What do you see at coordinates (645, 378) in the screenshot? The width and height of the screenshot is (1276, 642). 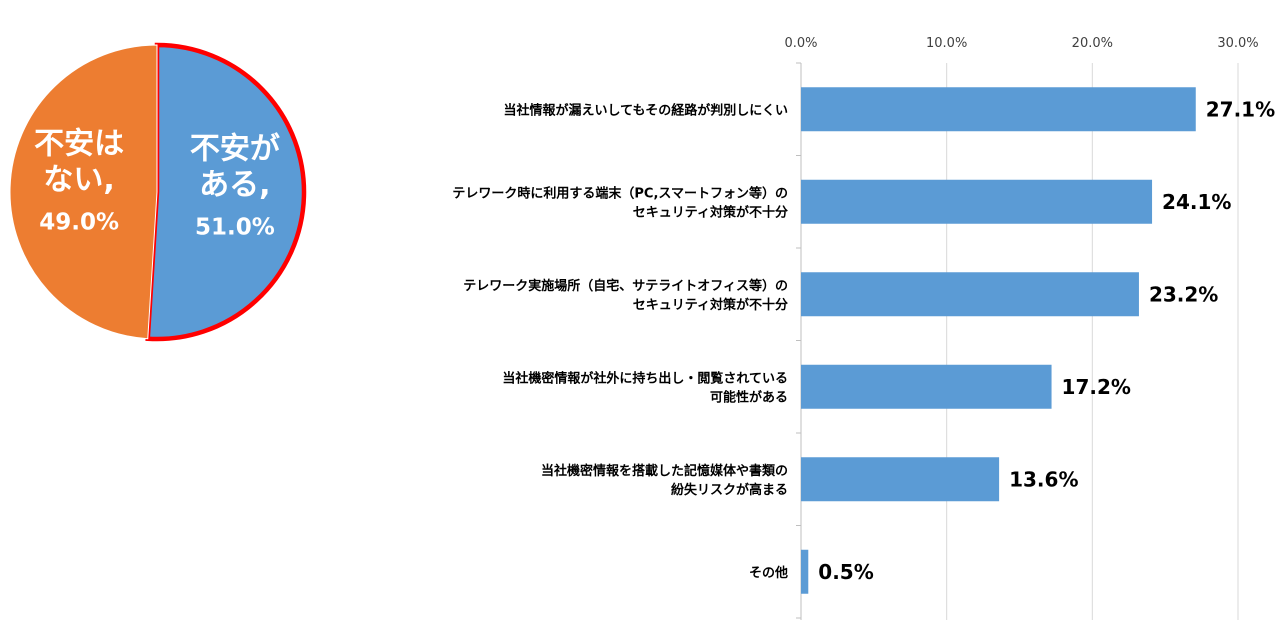 I see `category-label-3: 当社機密情報が社外に持ち出し・閲覧されている` at bounding box center [645, 378].